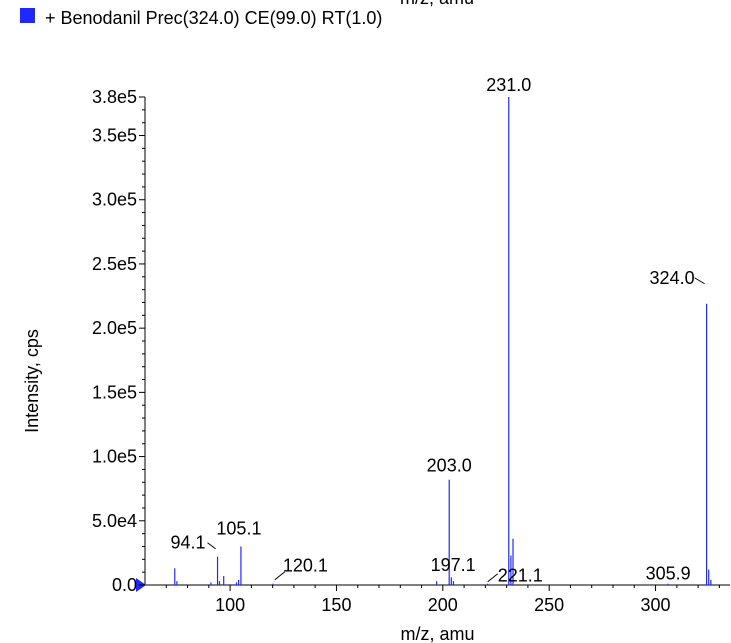 The height and width of the screenshot is (643, 731). Describe the element at coordinates (114, 457) in the screenshot. I see `y-tick-label: 1.0e5` at that location.